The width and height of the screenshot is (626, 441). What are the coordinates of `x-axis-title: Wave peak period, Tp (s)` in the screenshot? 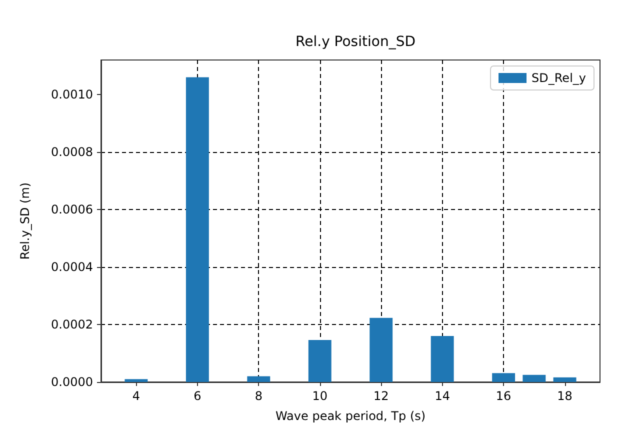 It's located at (350, 416).